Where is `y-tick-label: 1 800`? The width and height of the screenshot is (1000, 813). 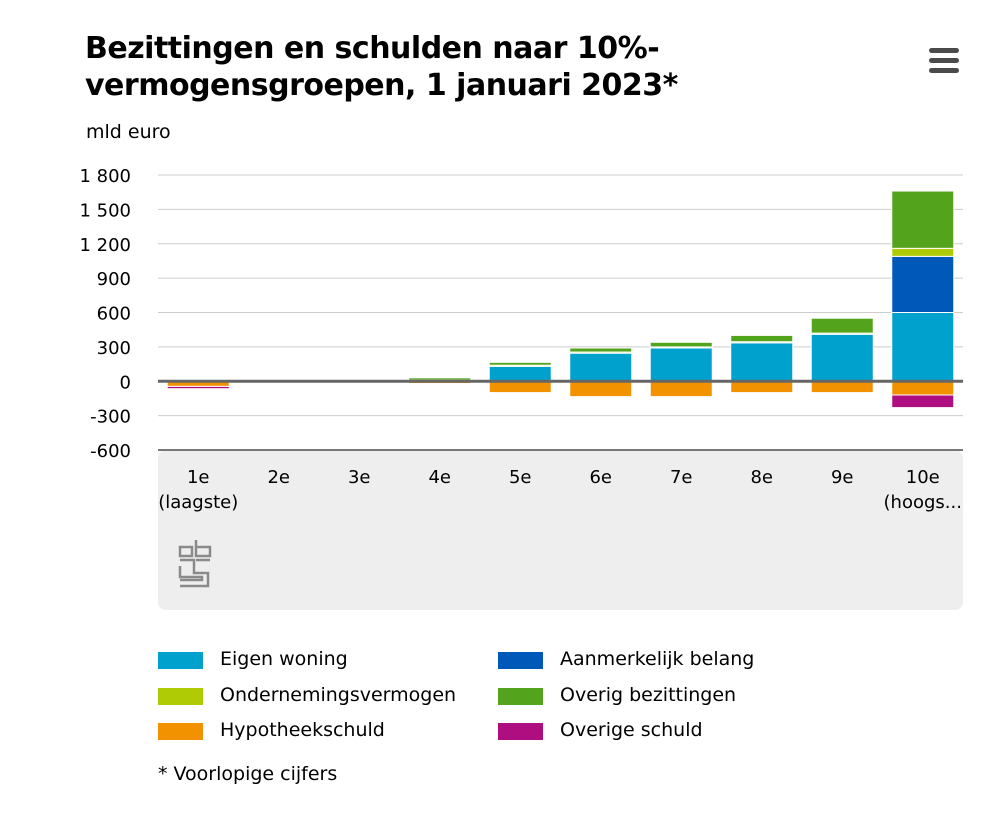 y-tick-label: 1 800 is located at coordinates (105, 176).